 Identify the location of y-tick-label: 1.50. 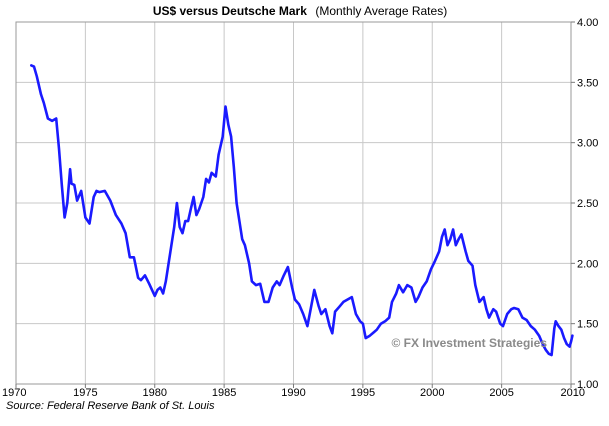
(587, 325).